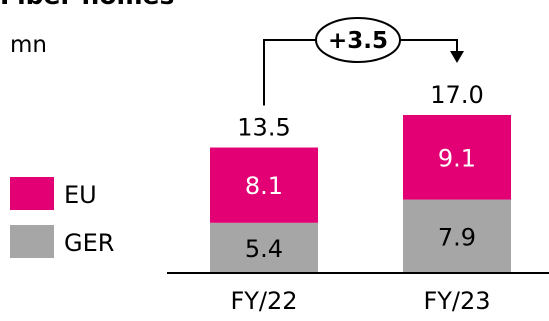 The width and height of the screenshot is (549, 321). I want to click on legend-label-ger: GER, so click(89, 243).